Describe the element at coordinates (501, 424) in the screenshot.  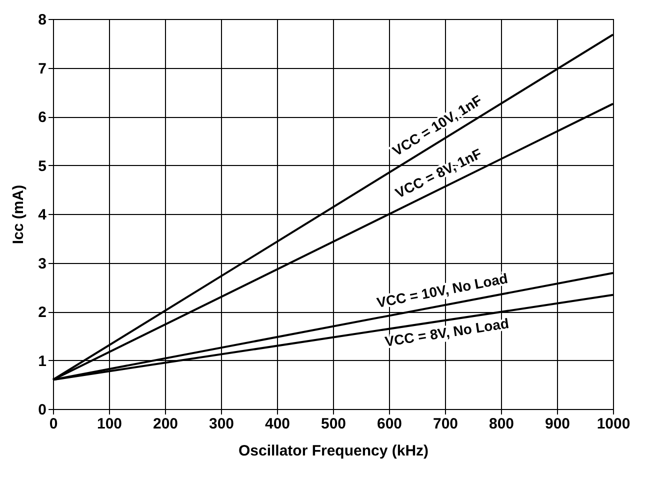
I see `x-tick-label: 800` at that location.